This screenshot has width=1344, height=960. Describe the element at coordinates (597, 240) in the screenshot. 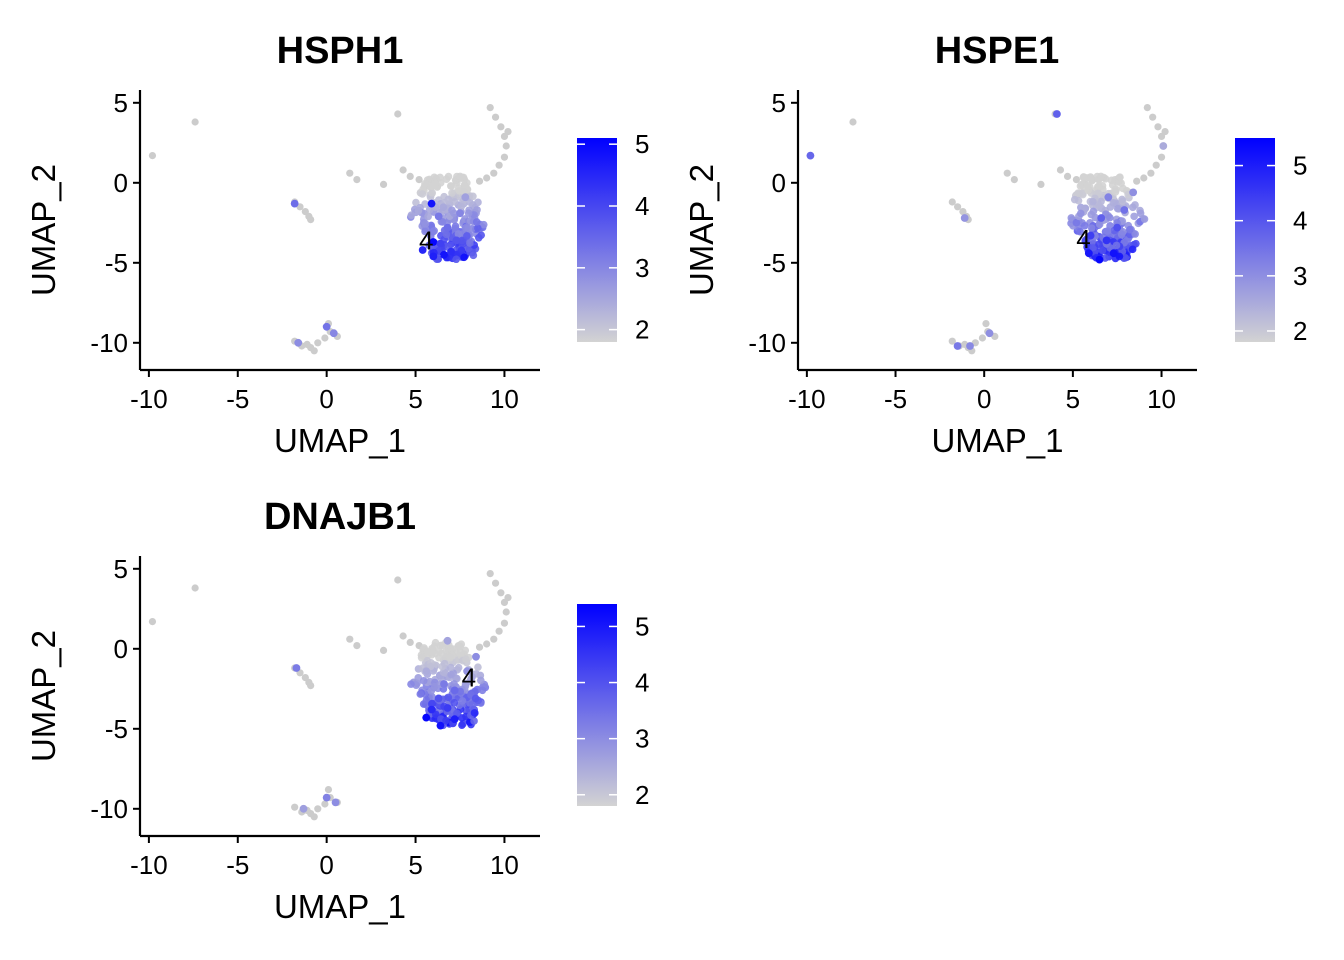

I see `color-bar` at that location.